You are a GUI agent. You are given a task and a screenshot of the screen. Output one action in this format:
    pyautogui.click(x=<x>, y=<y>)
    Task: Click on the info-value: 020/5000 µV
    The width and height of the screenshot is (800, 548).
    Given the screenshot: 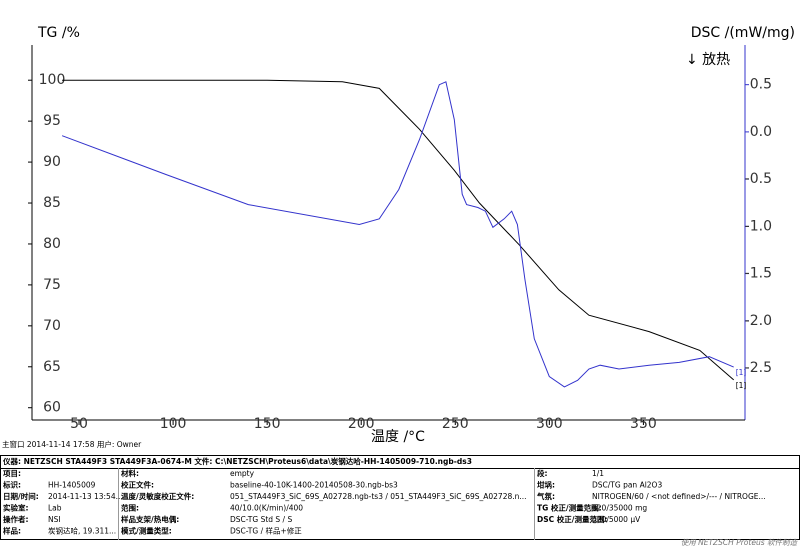 What is the action you would take?
    pyautogui.click(x=616, y=519)
    